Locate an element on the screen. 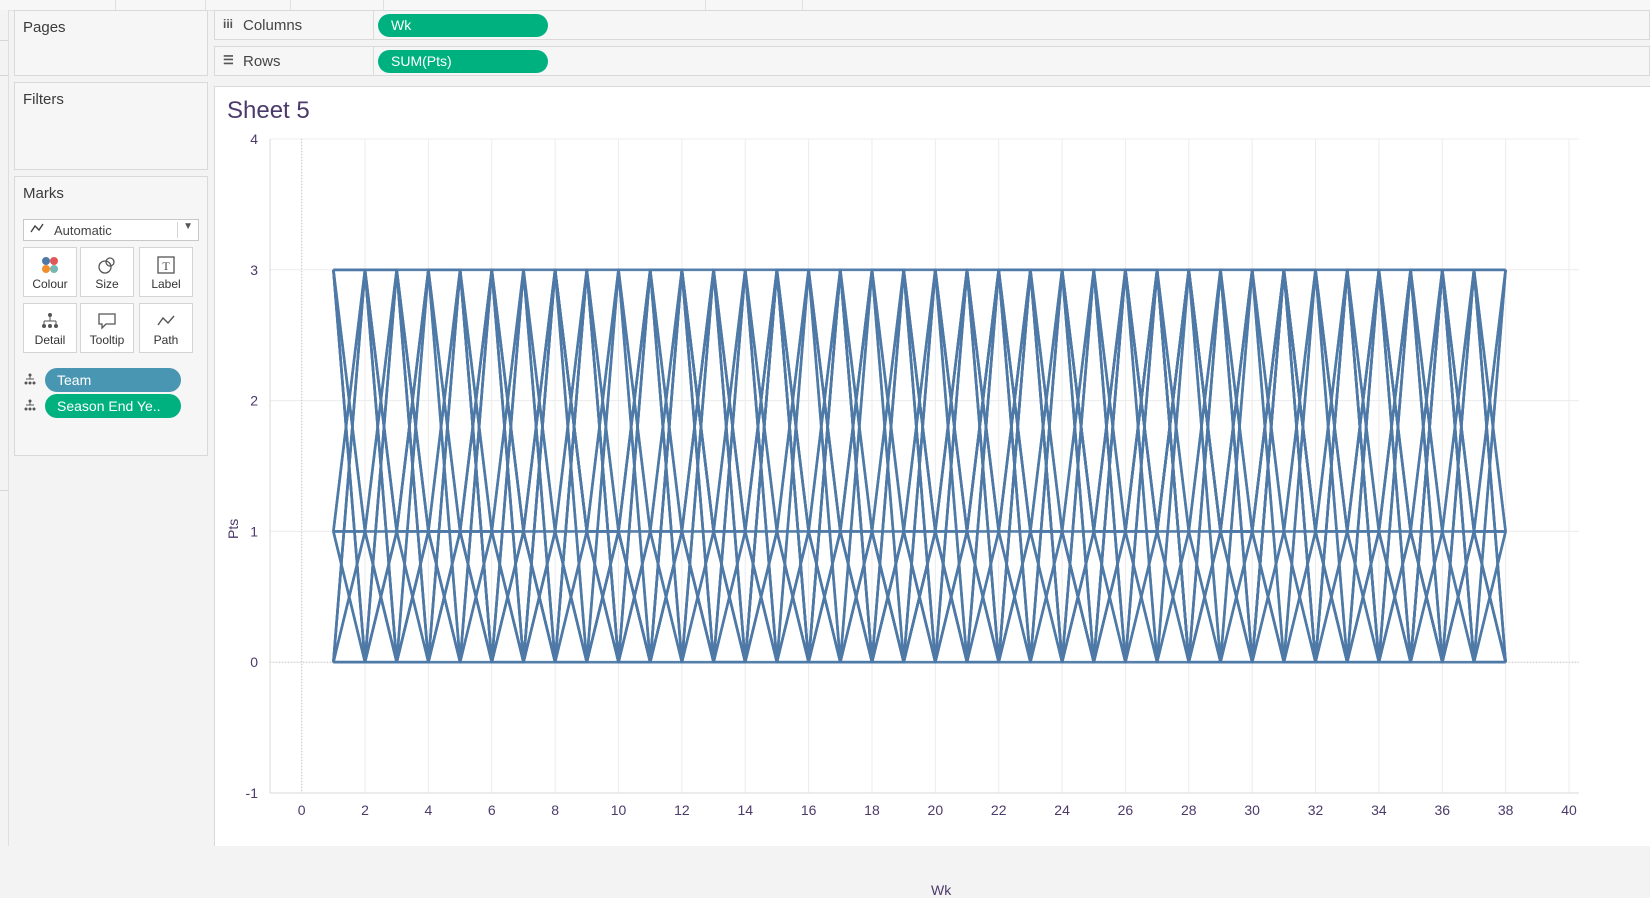 This screenshot has height=898, width=1650. data-pane-edge is located at coordinates (4, 428).